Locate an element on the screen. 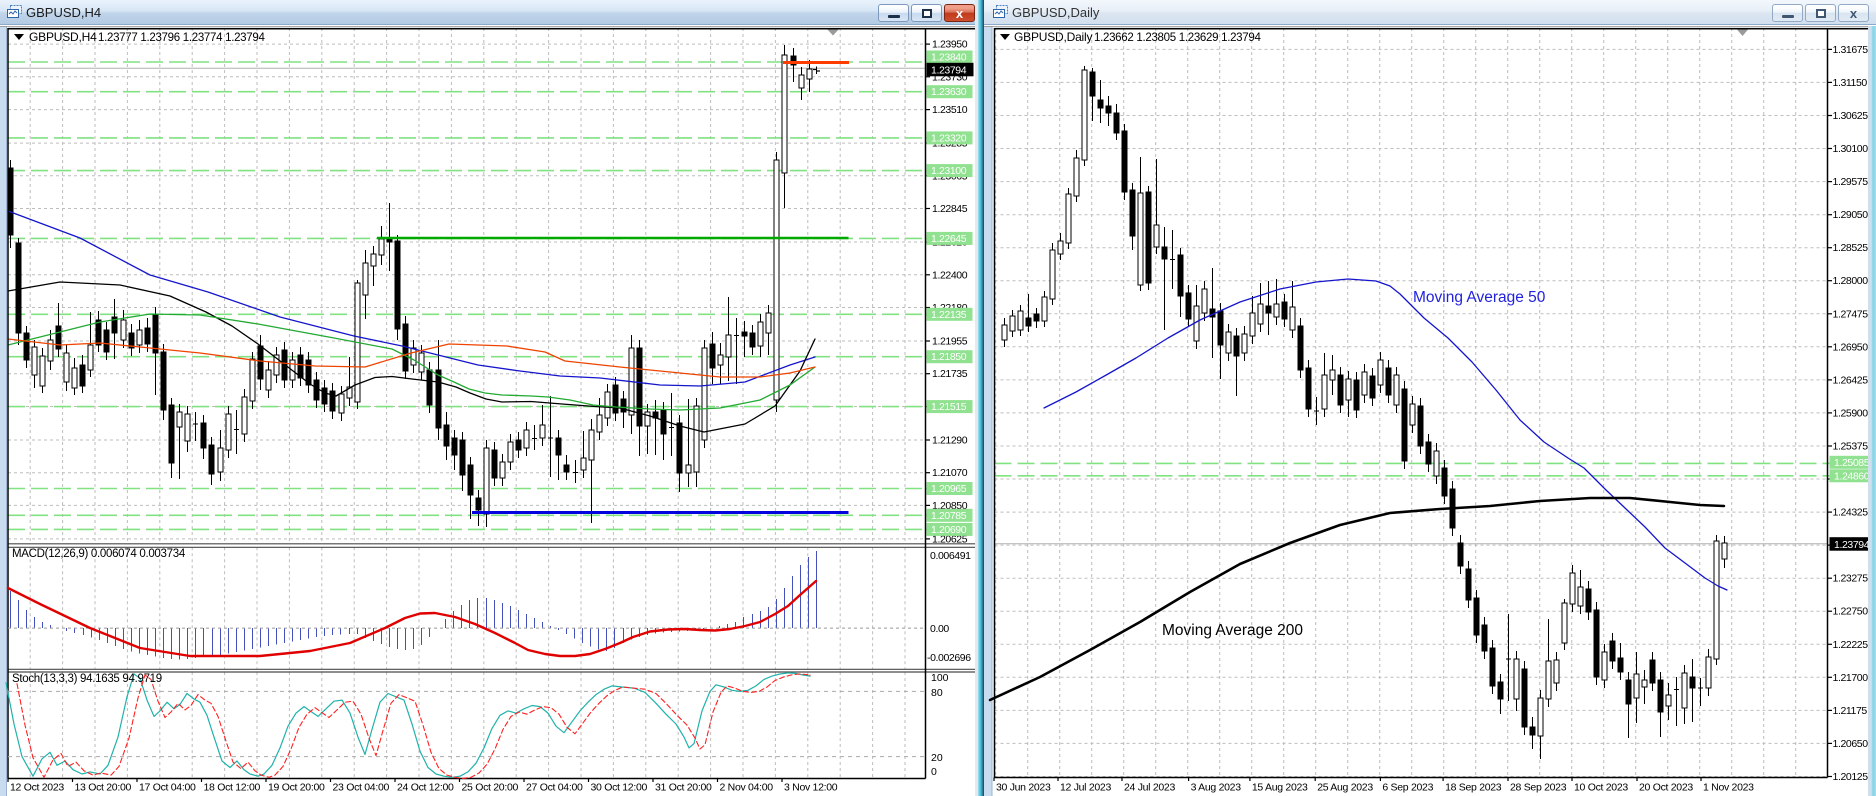 Image resolution: width=1876 pixels, height=796 pixels. svg-text: 1.23630 is located at coordinates (949, 92).